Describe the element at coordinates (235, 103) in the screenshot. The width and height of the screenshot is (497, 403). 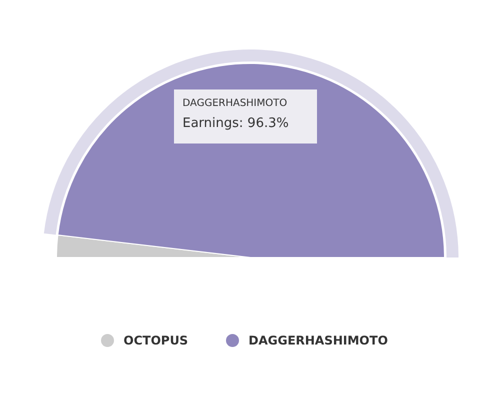
I see `text: DAGGERHASHIMOTO` at that location.